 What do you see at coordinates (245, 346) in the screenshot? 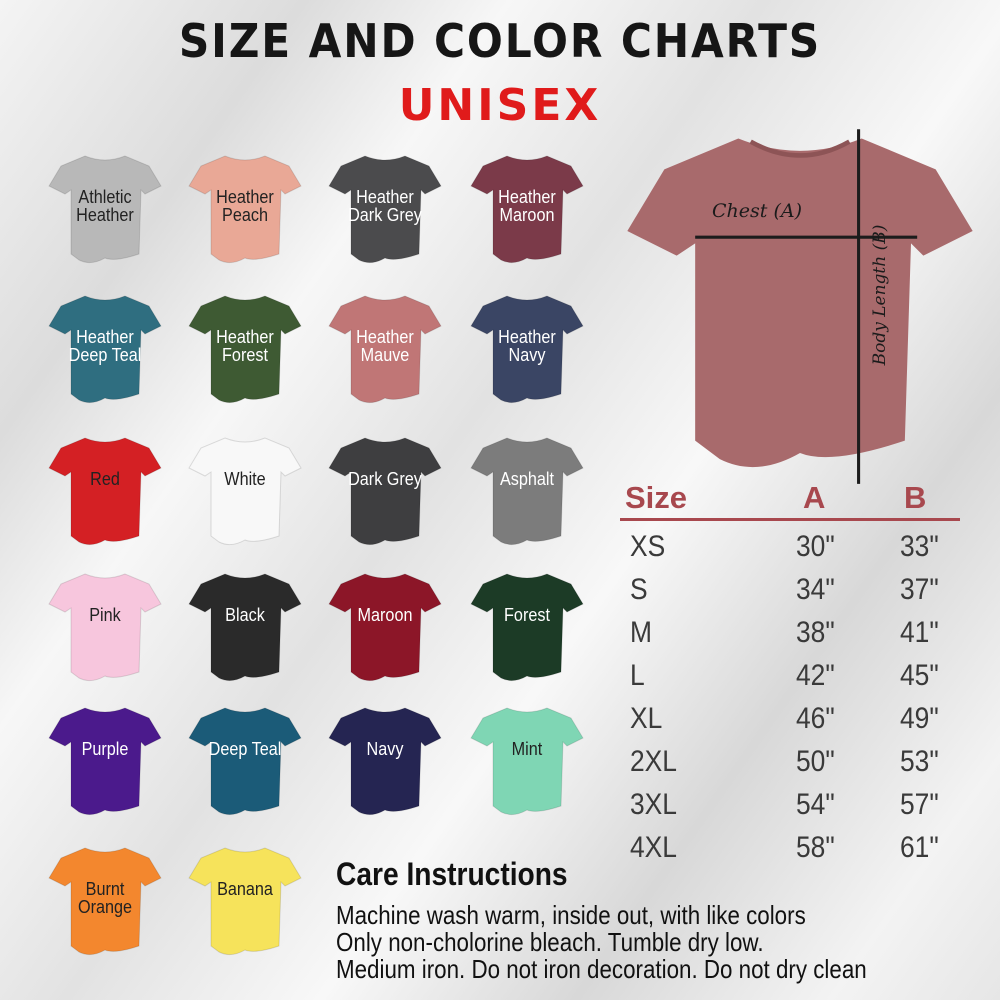
I see `color-name: Heather Forest` at bounding box center [245, 346].